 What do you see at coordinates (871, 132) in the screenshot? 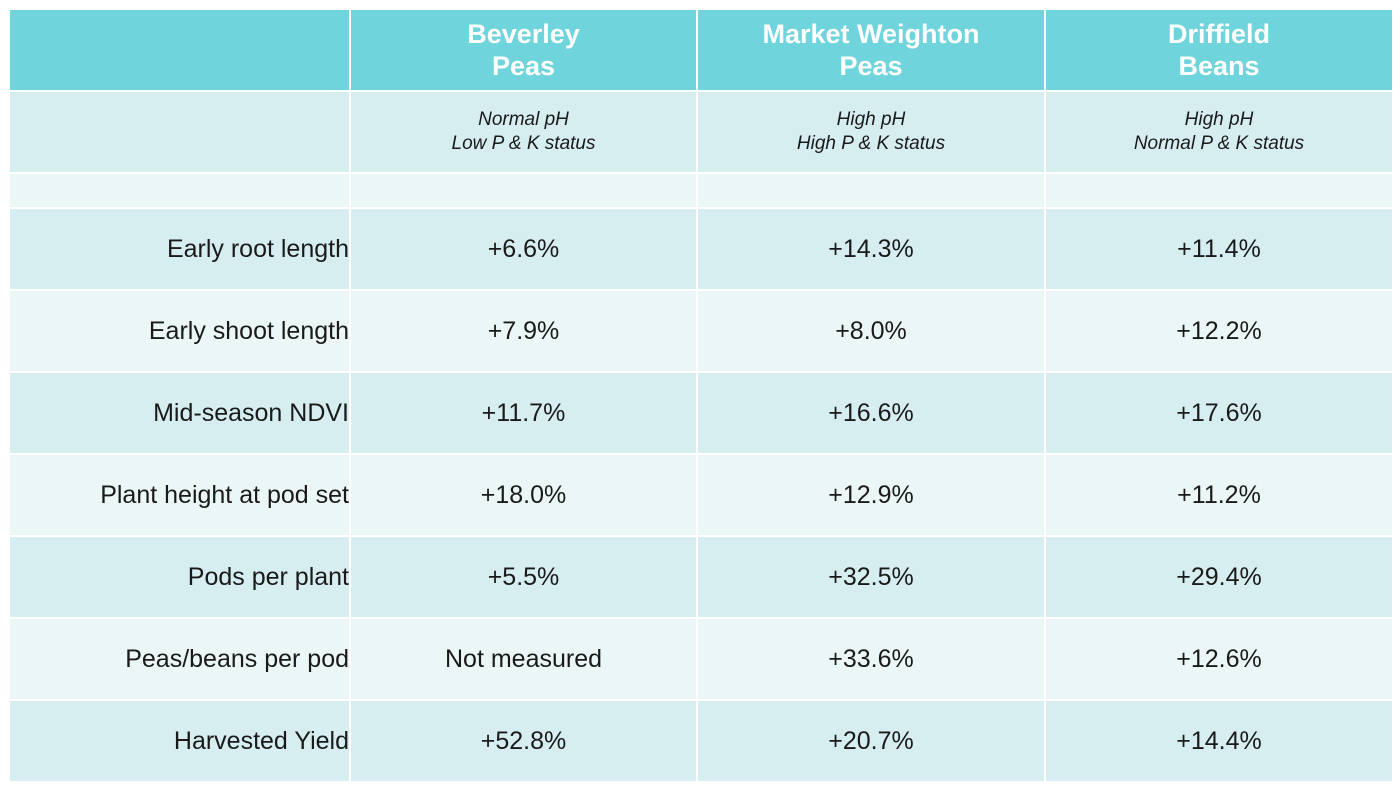
I see `conditions-cell: High pH High P & K status` at bounding box center [871, 132].